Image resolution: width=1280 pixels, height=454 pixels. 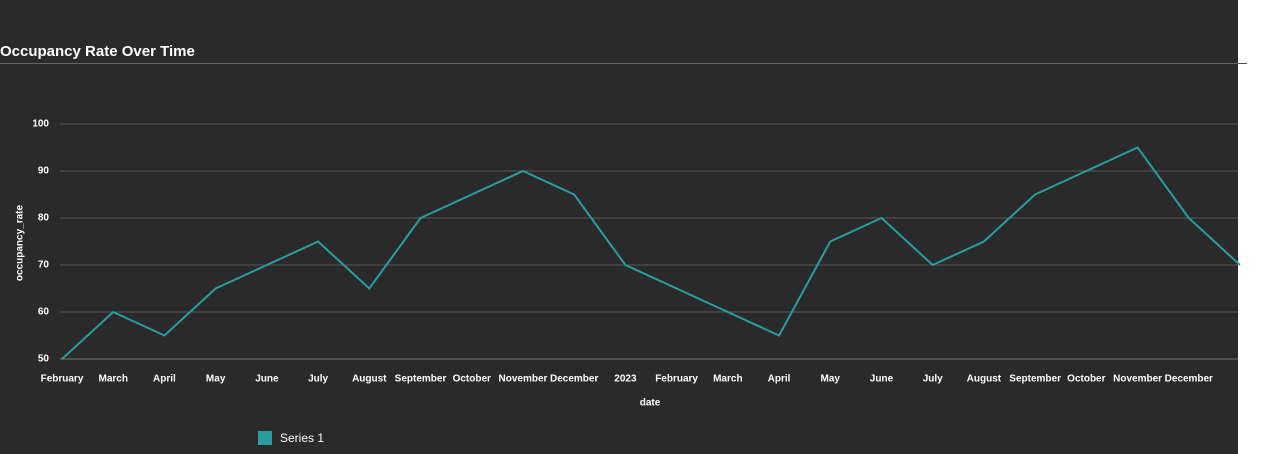 What do you see at coordinates (44, 359) in the screenshot?
I see `y-tick-label: 50` at bounding box center [44, 359].